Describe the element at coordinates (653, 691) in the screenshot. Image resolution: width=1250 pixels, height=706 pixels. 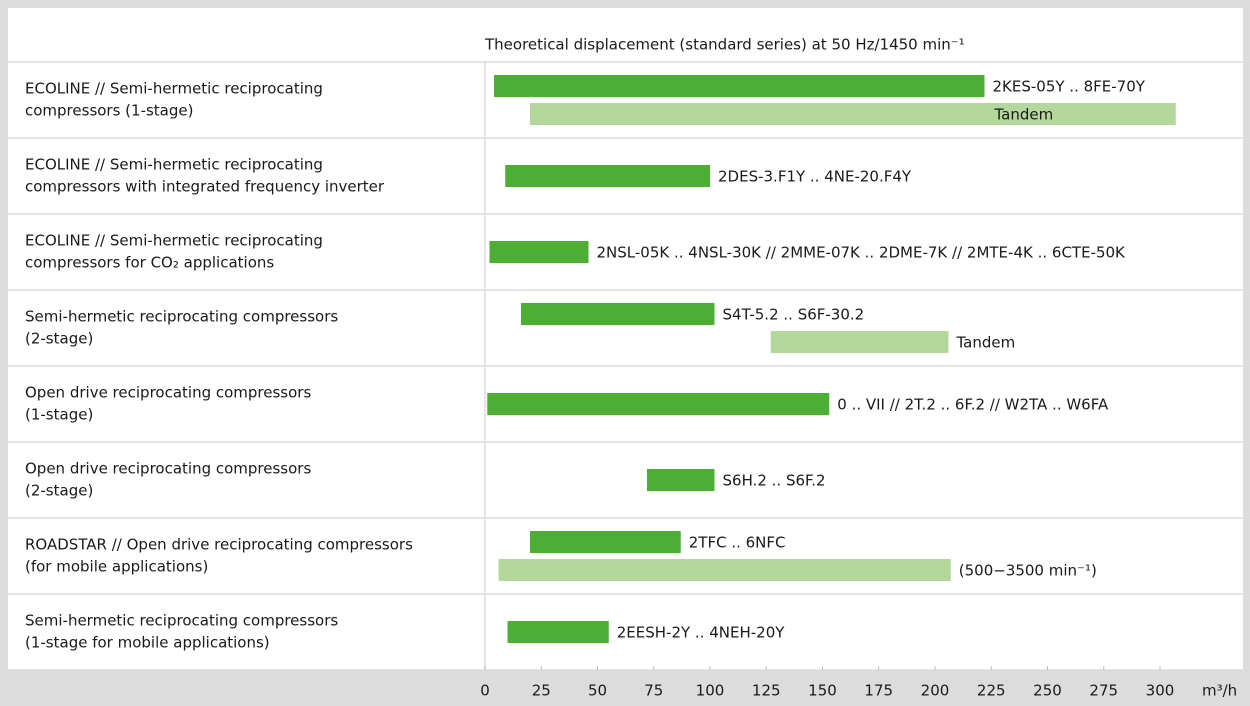
I see `x-tick-label: 75` at that location.